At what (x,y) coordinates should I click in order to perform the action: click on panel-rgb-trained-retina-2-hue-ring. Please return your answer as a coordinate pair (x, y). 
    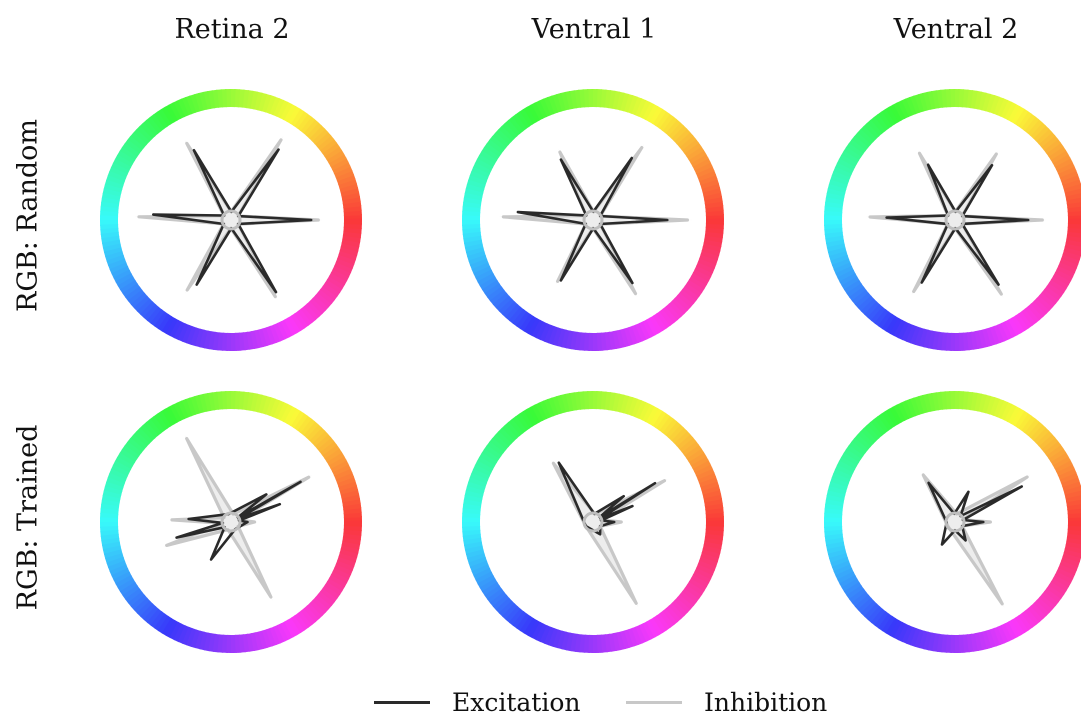
    Looking at the image, I should click on (231, 522).